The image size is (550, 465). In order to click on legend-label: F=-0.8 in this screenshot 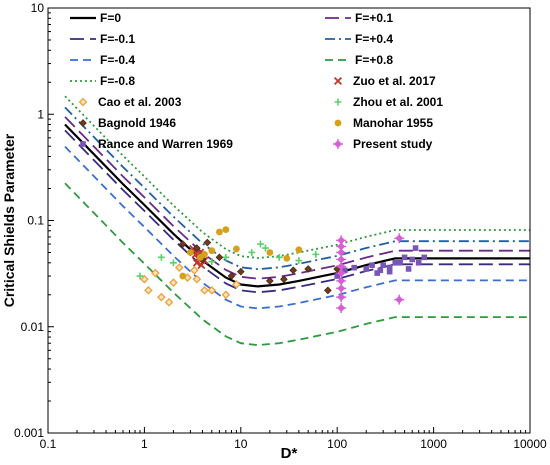, I will do `click(117, 81)`.